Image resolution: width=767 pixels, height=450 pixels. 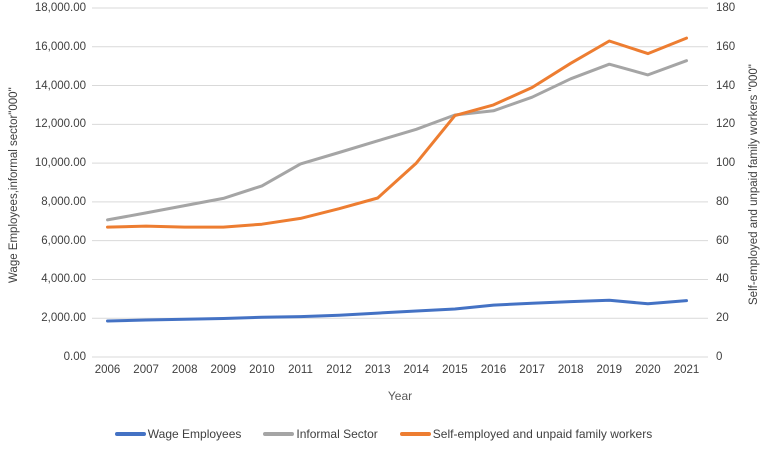 I want to click on left-tick-label: 2,000.00, so click(x=63, y=318).